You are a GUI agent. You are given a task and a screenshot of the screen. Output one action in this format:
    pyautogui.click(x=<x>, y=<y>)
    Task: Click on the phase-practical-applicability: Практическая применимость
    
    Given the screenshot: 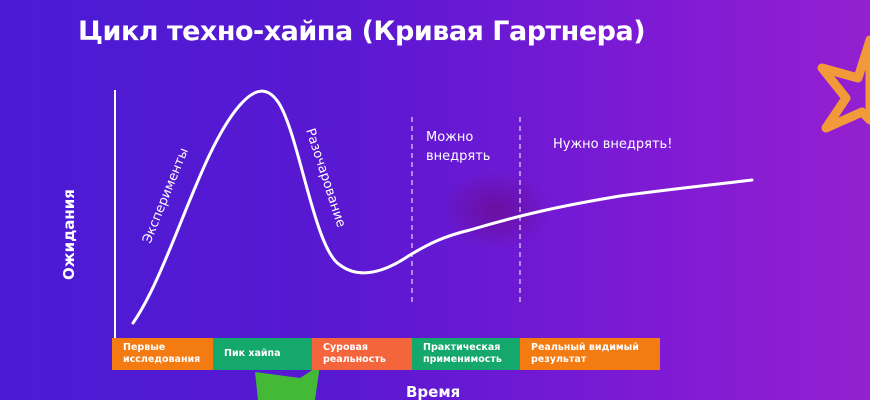 What is the action you would take?
    pyautogui.click(x=466, y=354)
    